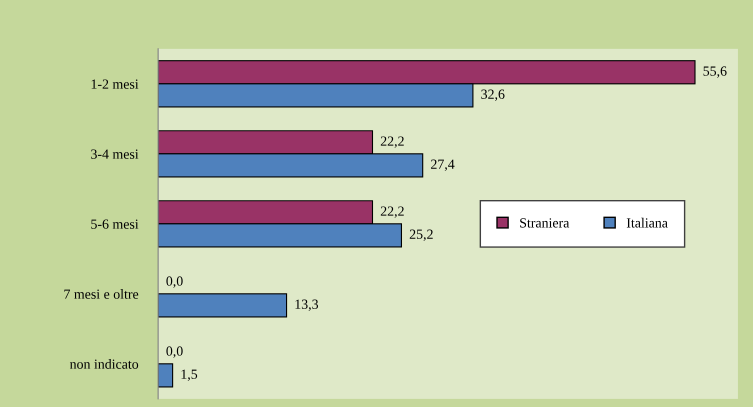 This screenshot has width=753, height=407. I want to click on data-label: 27,4, so click(443, 165).